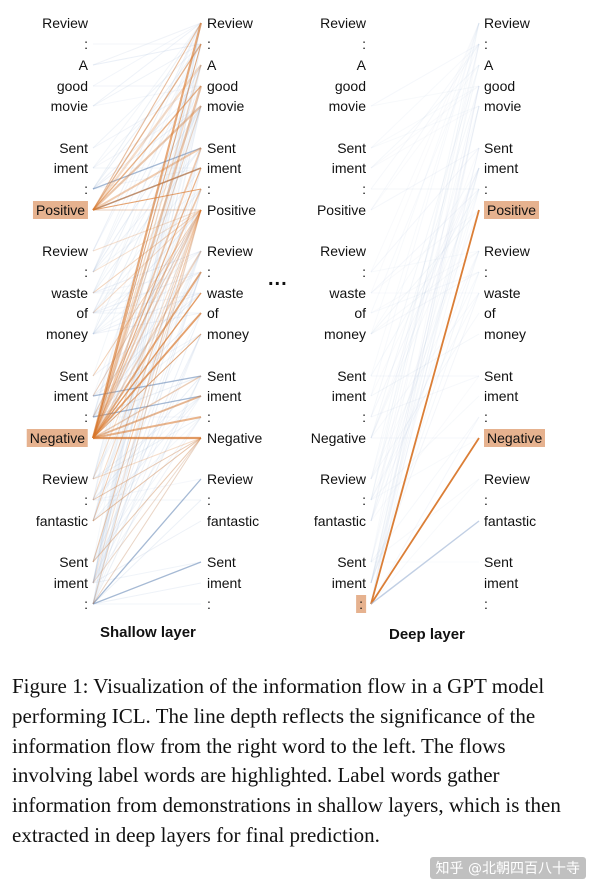  What do you see at coordinates (339, 521) in the screenshot?
I see `deep-left-token-20: fantastic` at bounding box center [339, 521].